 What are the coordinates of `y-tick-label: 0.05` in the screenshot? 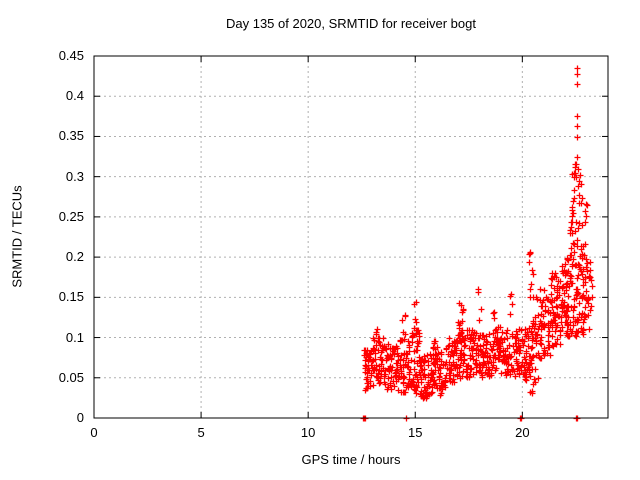 It's located at (71, 377).